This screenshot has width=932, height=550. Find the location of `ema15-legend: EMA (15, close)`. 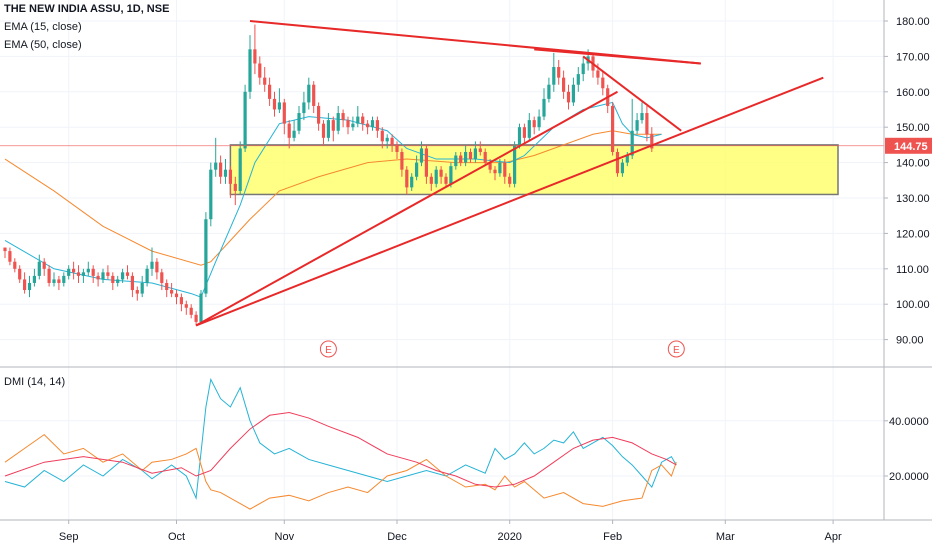

ema15-legend: EMA (15, close) is located at coordinates (43, 27).